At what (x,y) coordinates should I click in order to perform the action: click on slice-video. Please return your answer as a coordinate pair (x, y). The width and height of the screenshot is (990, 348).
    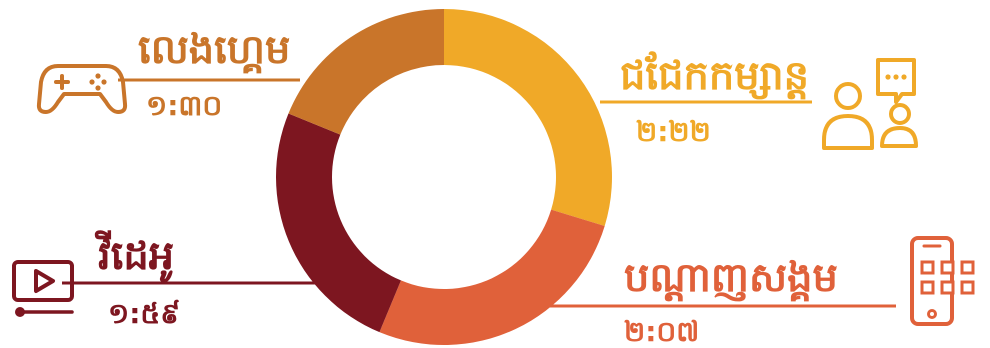
    Looking at the image, I should click on (338, 223).